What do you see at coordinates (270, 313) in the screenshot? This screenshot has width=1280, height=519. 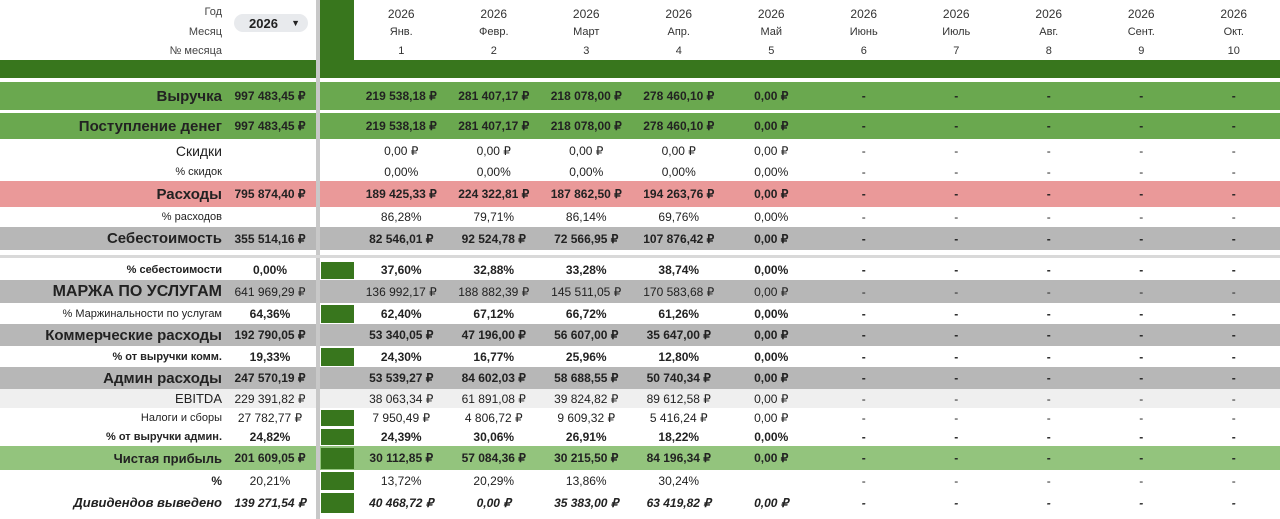 I see `row-total: 64,36%` at bounding box center [270, 313].